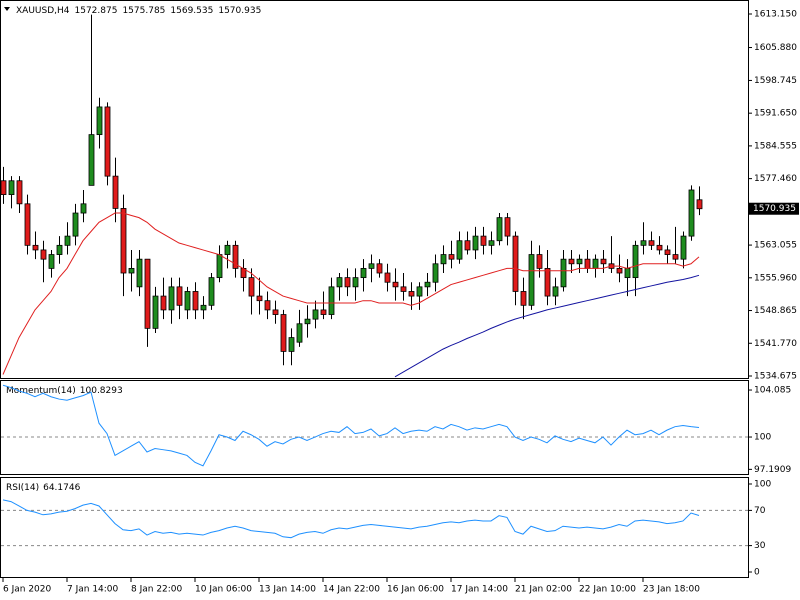 The width and height of the screenshot is (800, 600). What do you see at coordinates (7, 9) in the screenshot?
I see `menu-arrow` at bounding box center [7, 9].